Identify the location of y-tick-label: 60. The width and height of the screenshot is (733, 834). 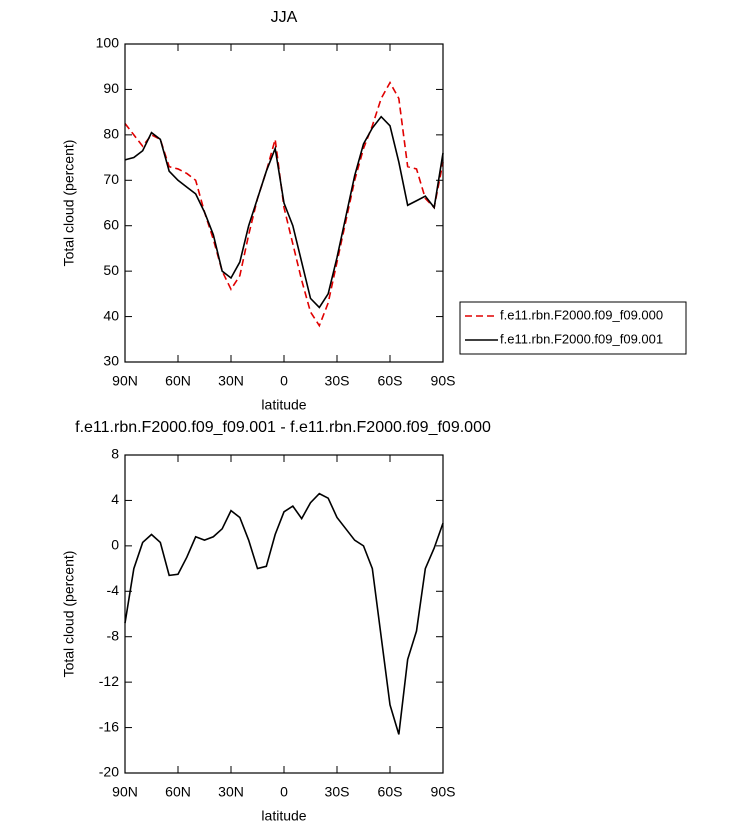
(111, 224).